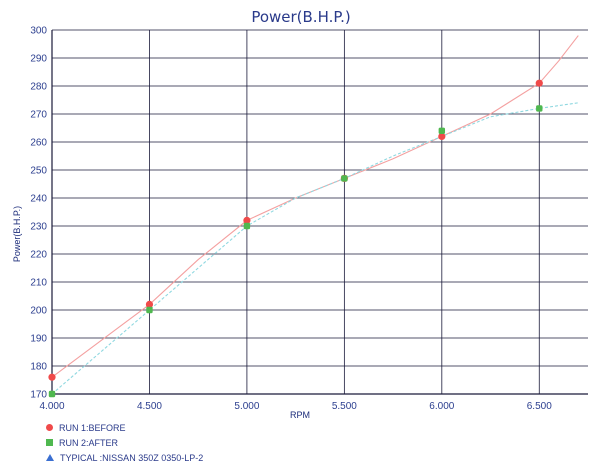  I want to click on y-tick-label: 280, so click(38, 87).